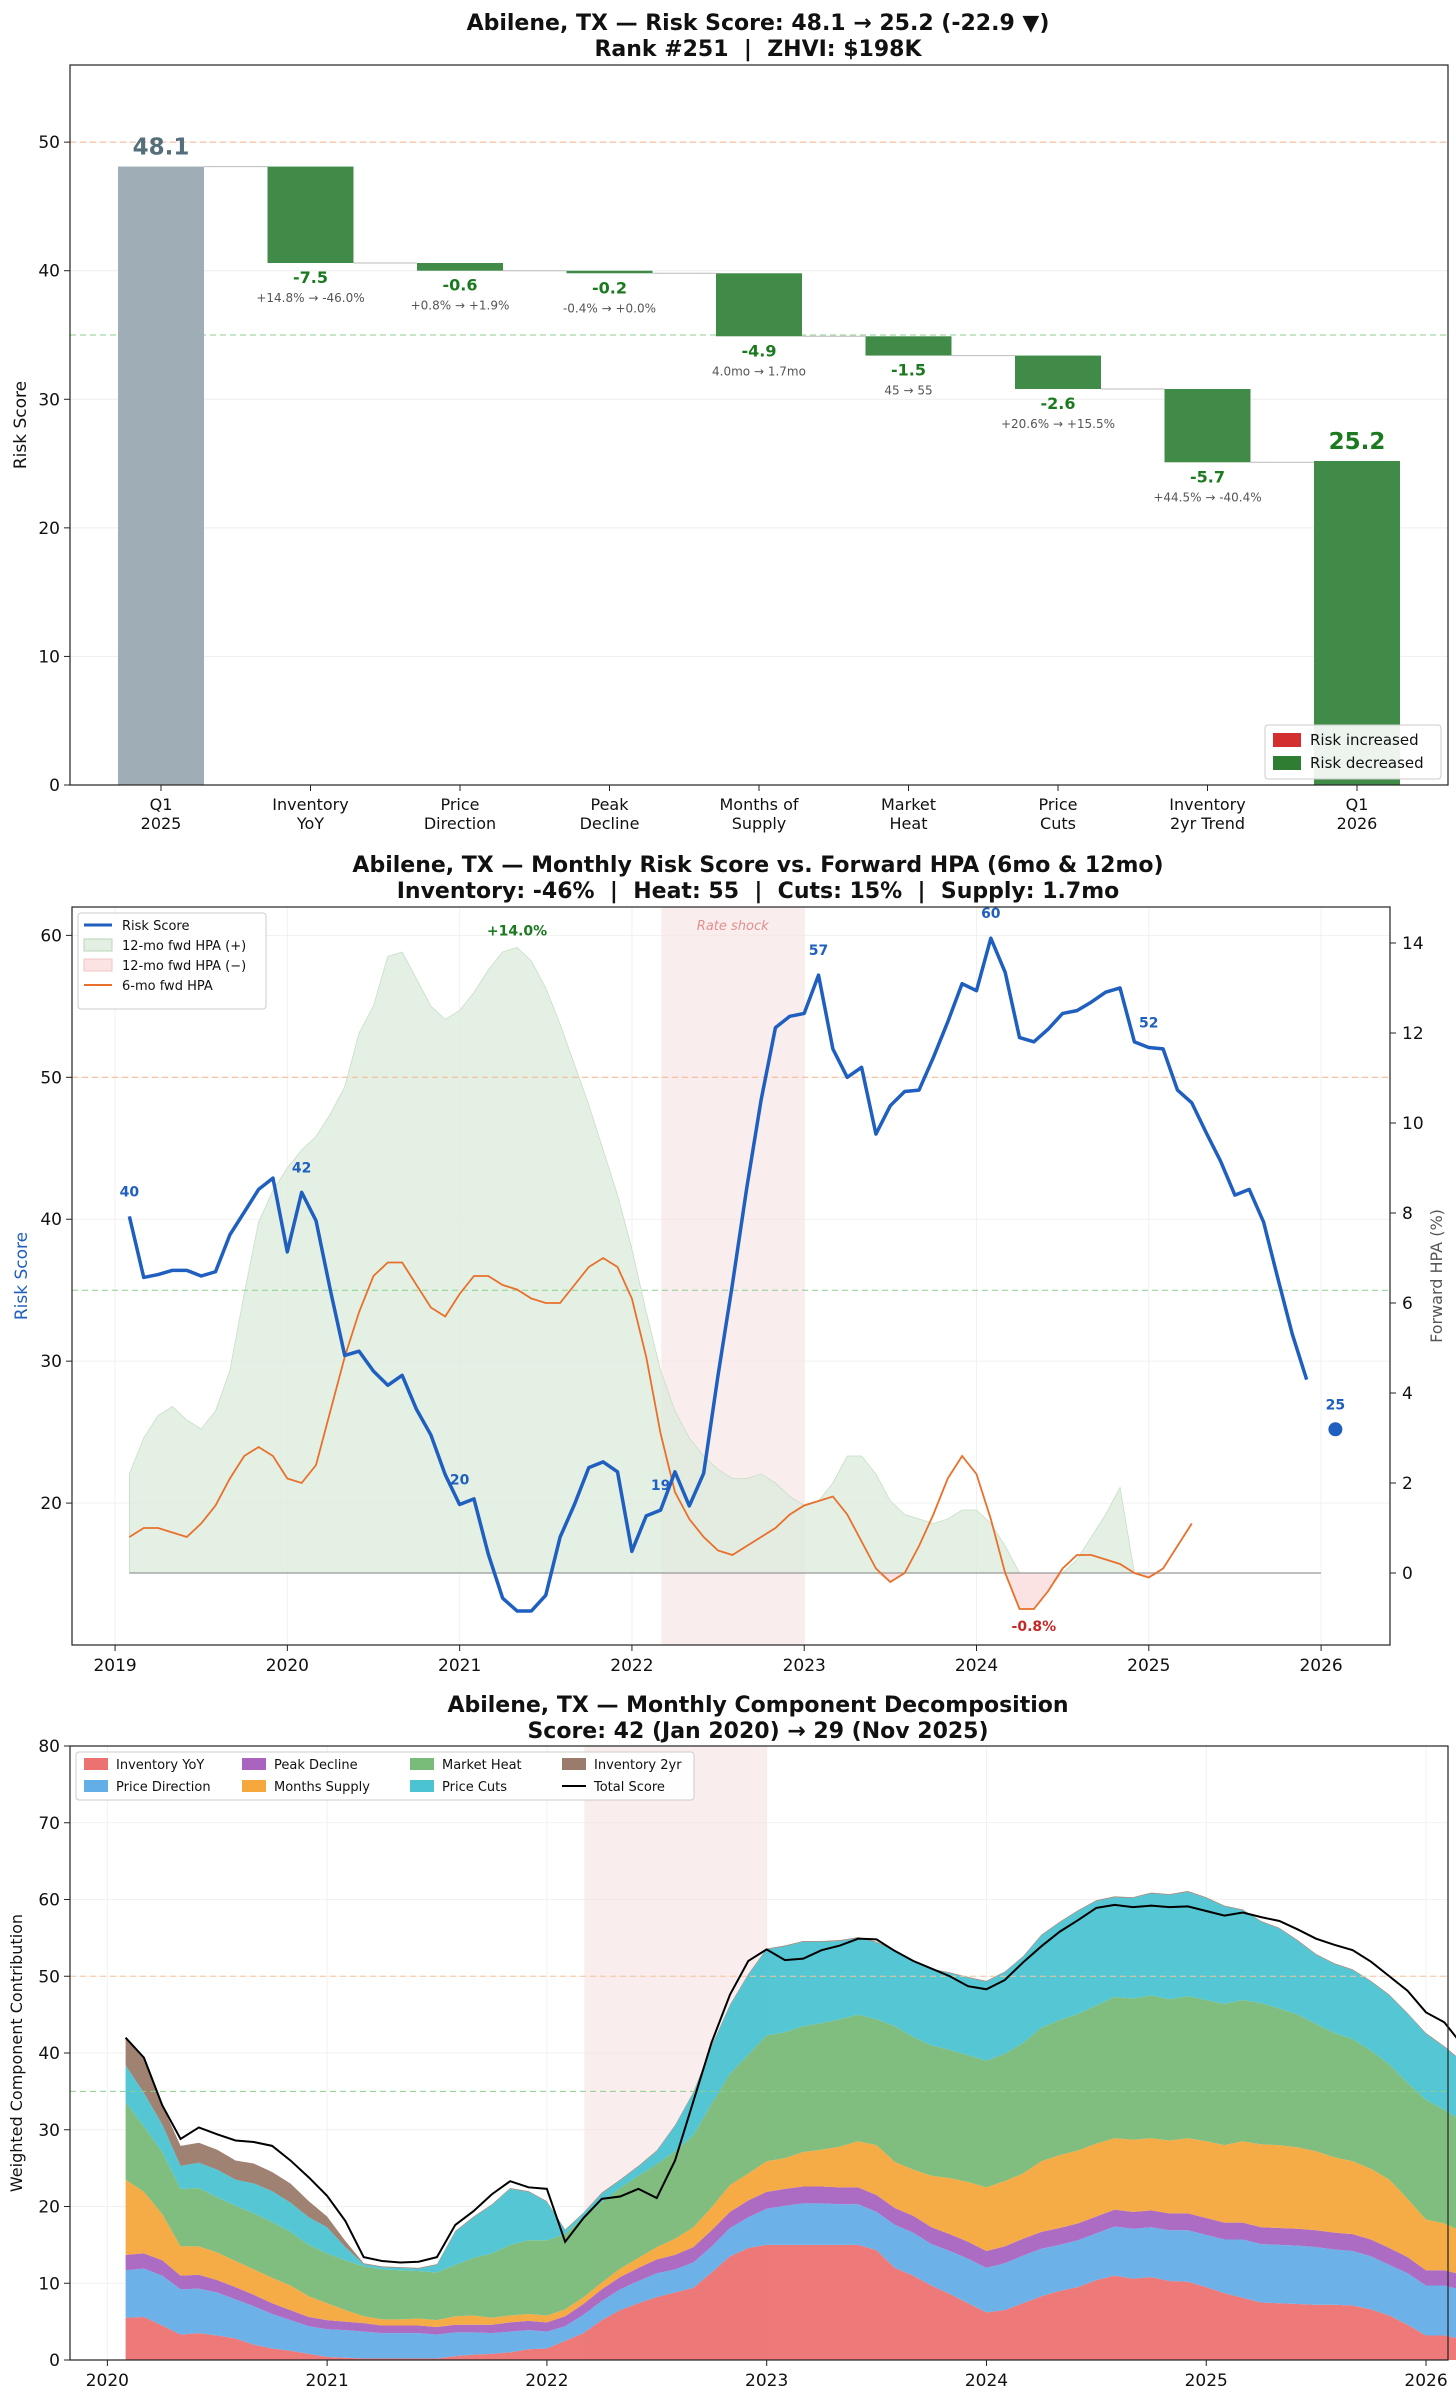 Image resolution: width=1456 pixels, height=2401 pixels. I want to click on hpa-xtick-label: 2020, so click(287, 1666).